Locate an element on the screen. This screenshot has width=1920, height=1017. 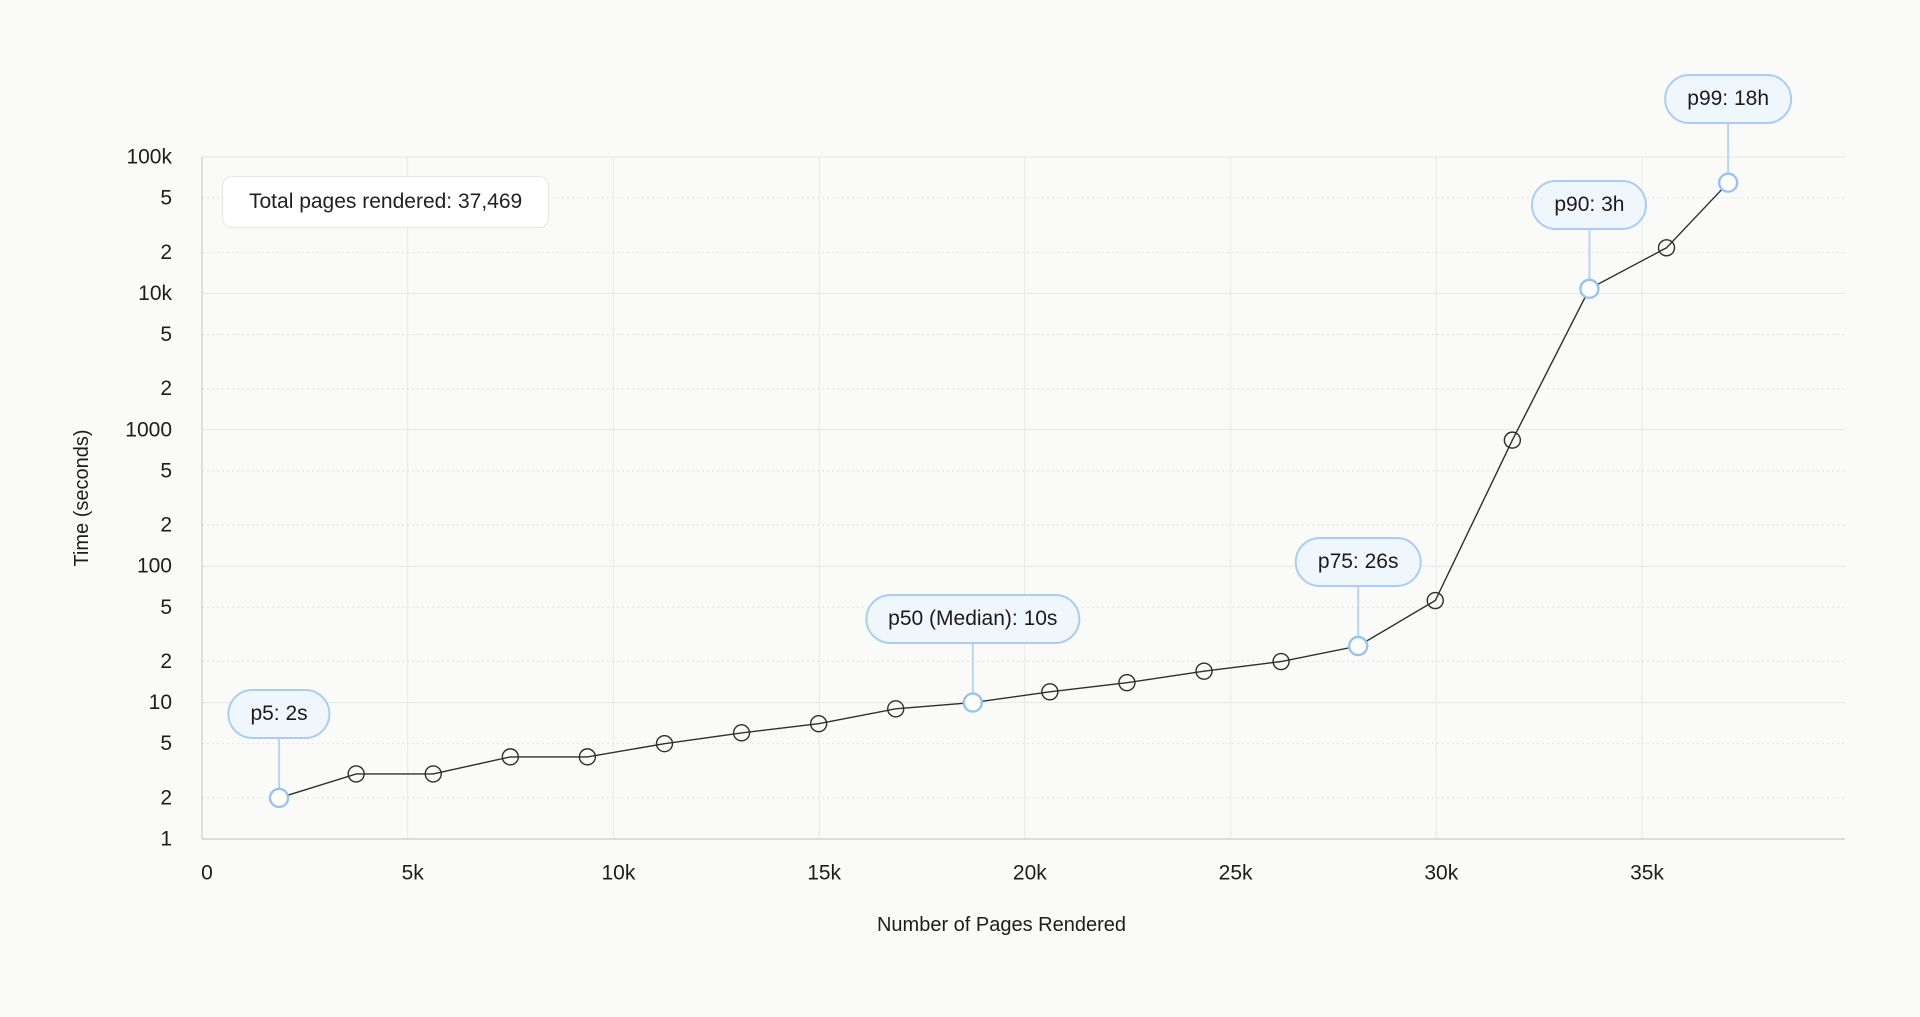
x-tick-label: 0 is located at coordinates (207, 873).